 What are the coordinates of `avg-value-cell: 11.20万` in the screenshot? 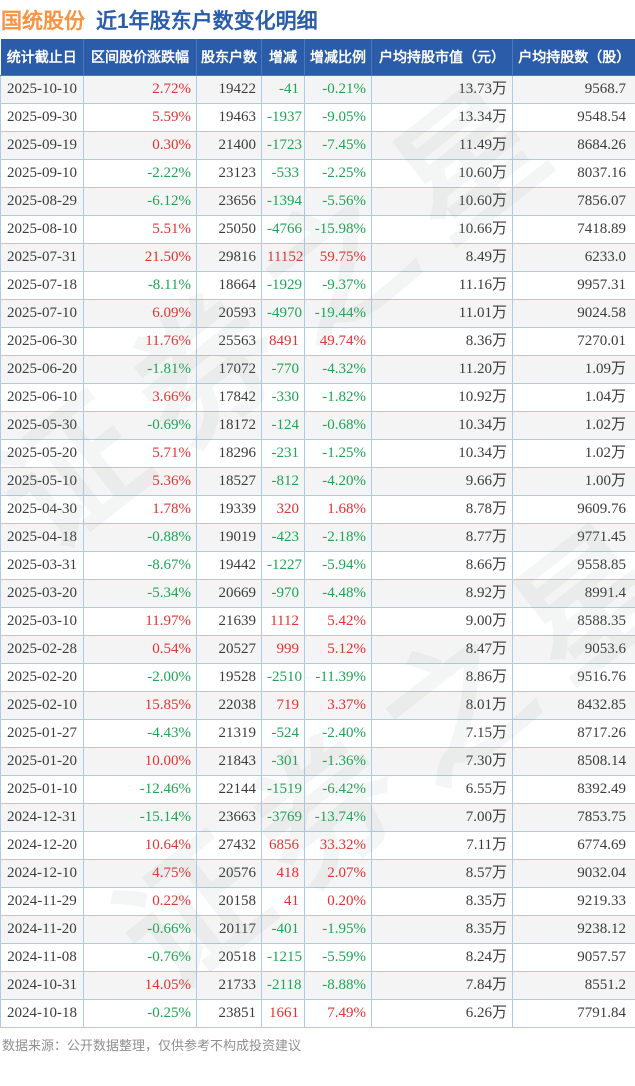 It's located at (442, 369).